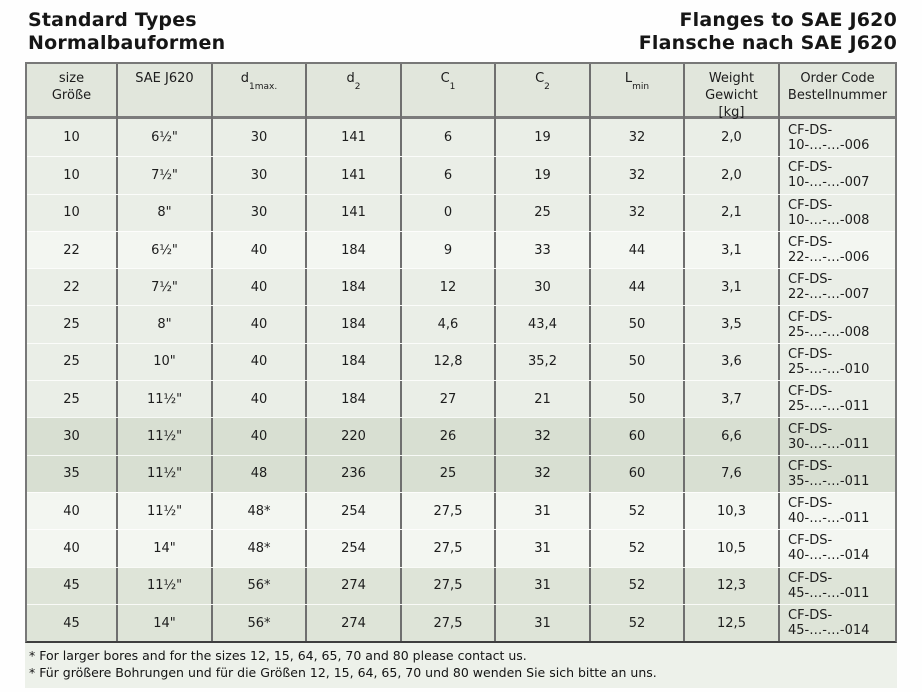  What do you see at coordinates (732, 212) in the screenshot?
I see `cell-weight: 2,1` at bounding box center [732, 212].